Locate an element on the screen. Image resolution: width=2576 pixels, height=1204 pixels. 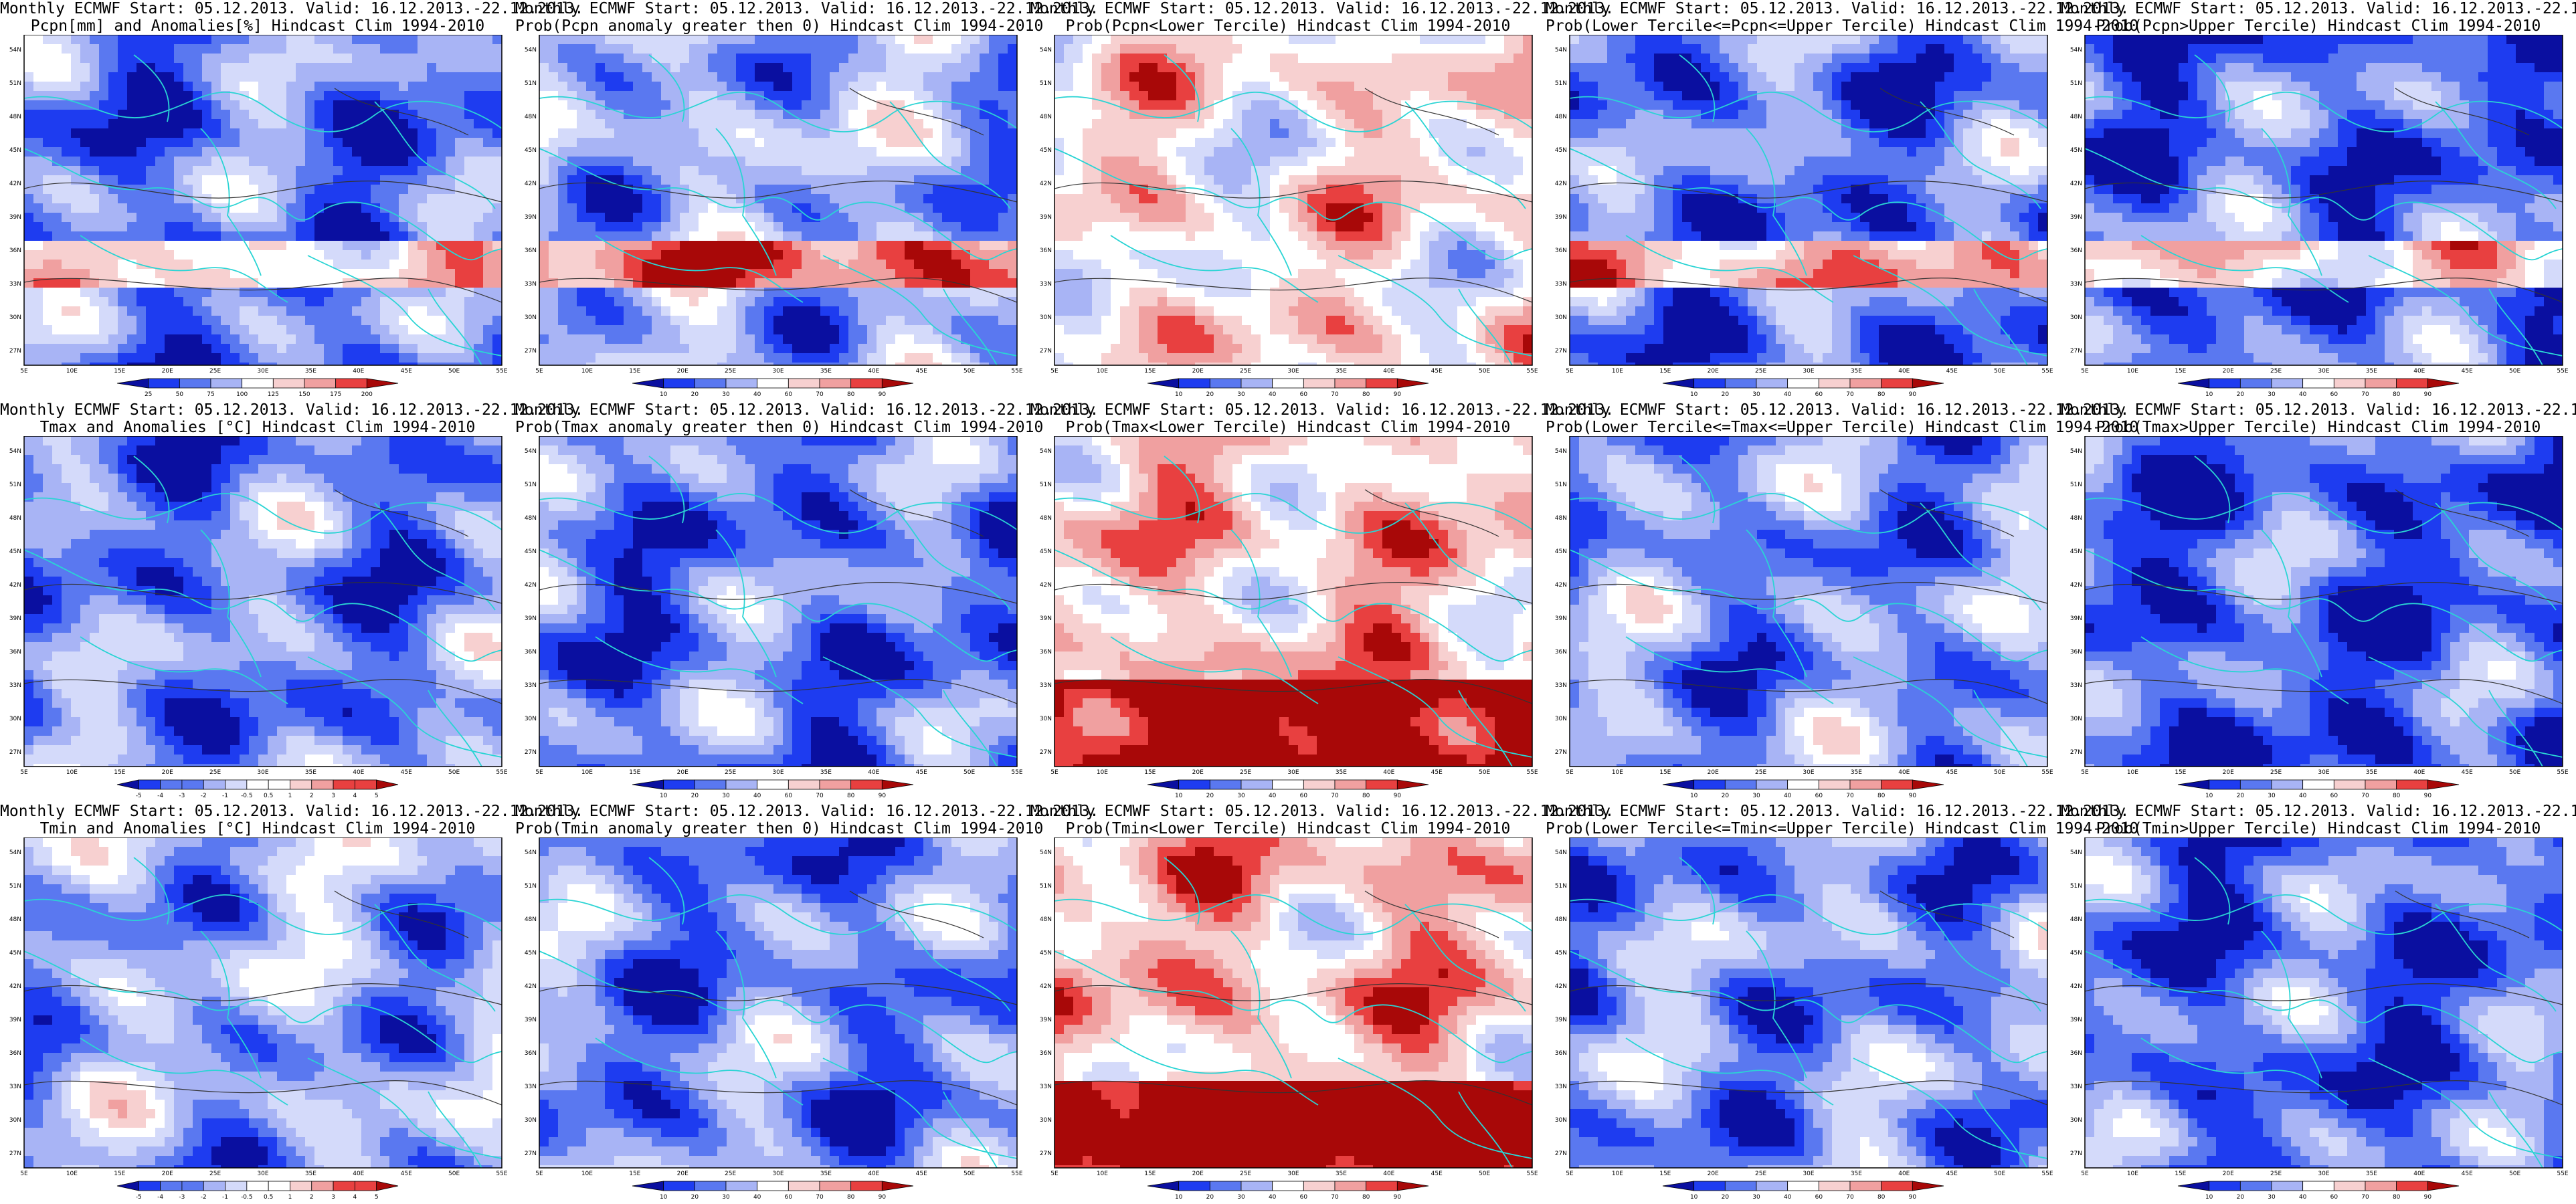
colorbar-tick-label: -5 is located at coordinates (139, 796).